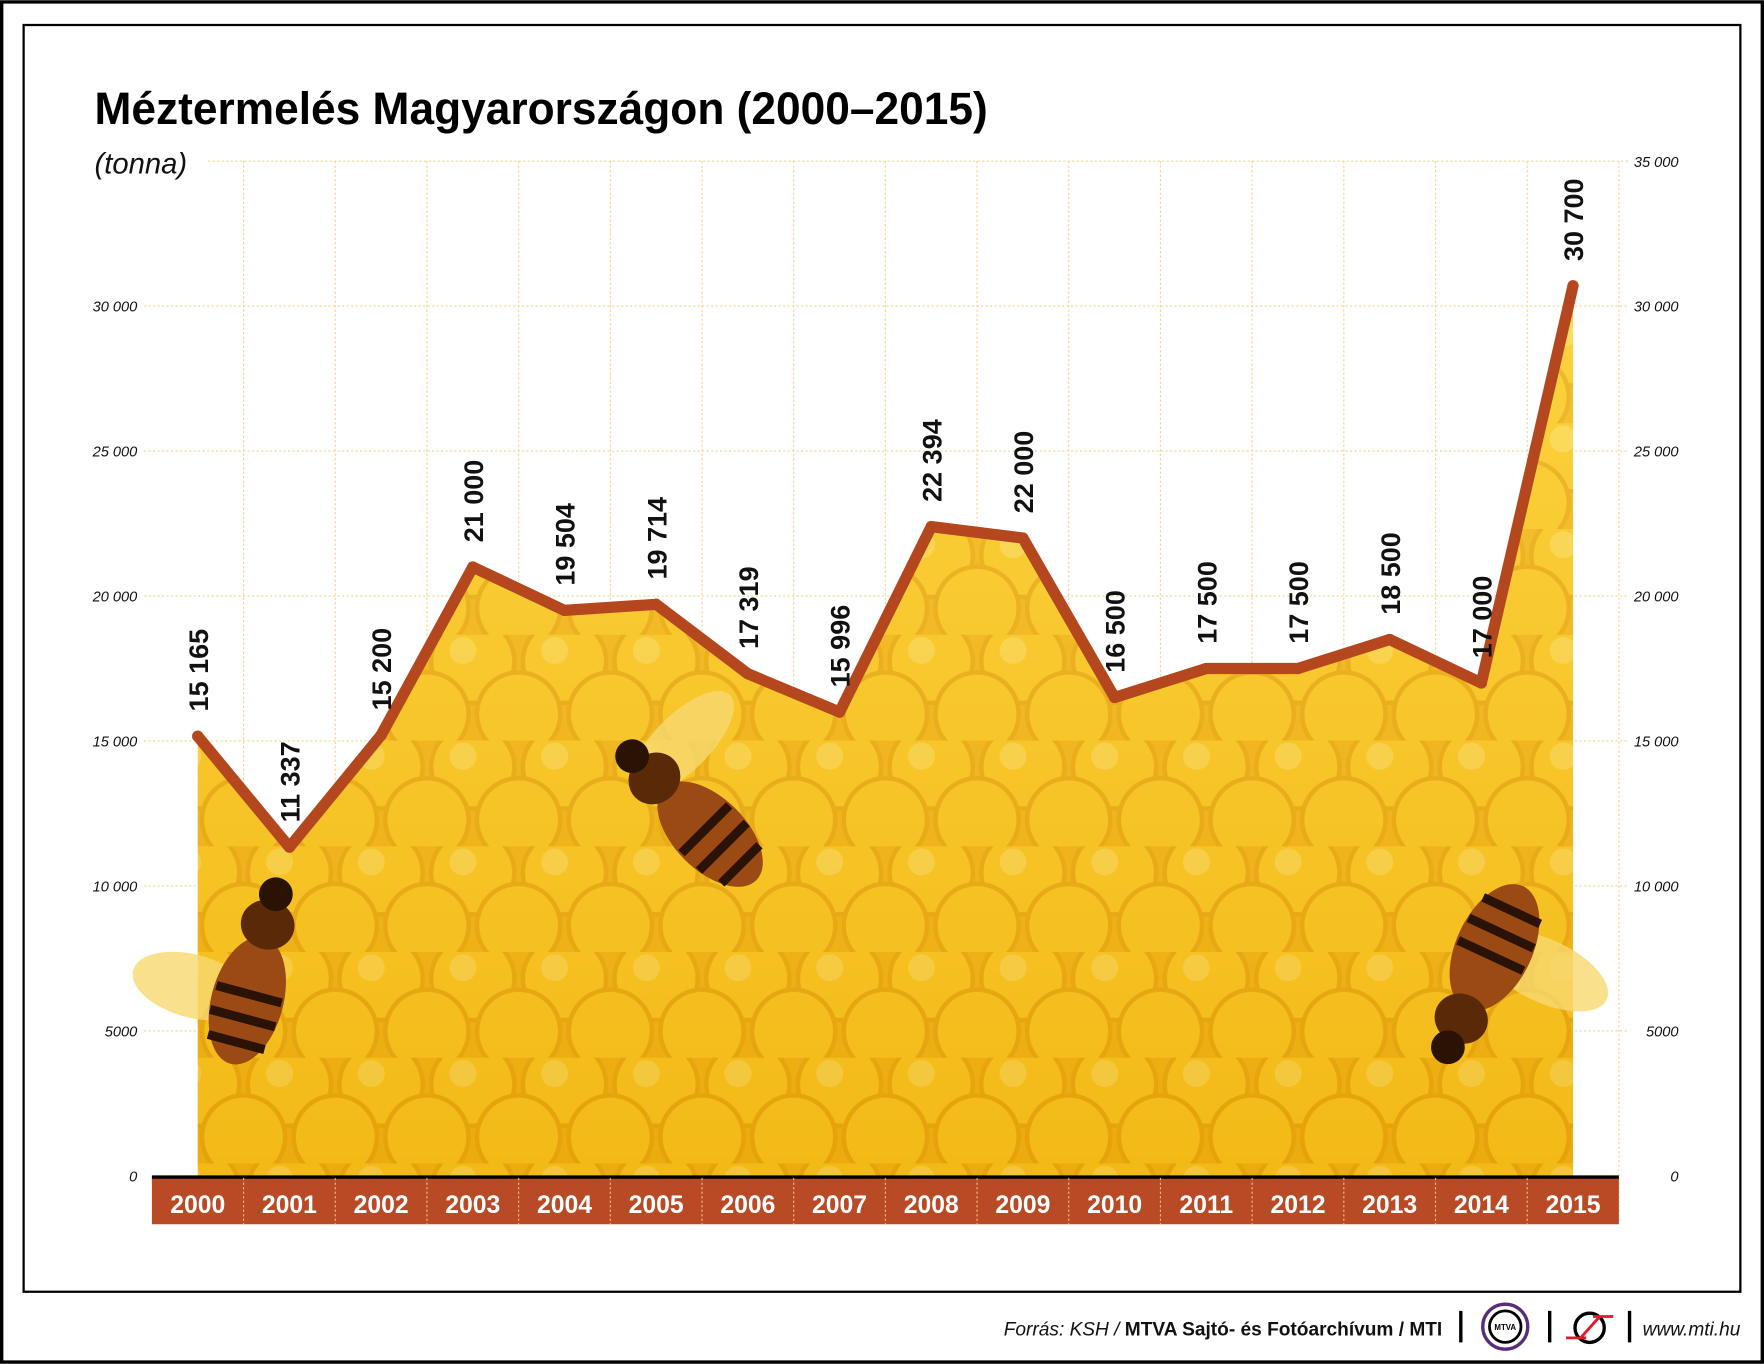 This screenshot has width=1764, height=1364. Describe the element at coordinates (841, 646) in the screenshot. I see `data-label: 15 996` at that location.